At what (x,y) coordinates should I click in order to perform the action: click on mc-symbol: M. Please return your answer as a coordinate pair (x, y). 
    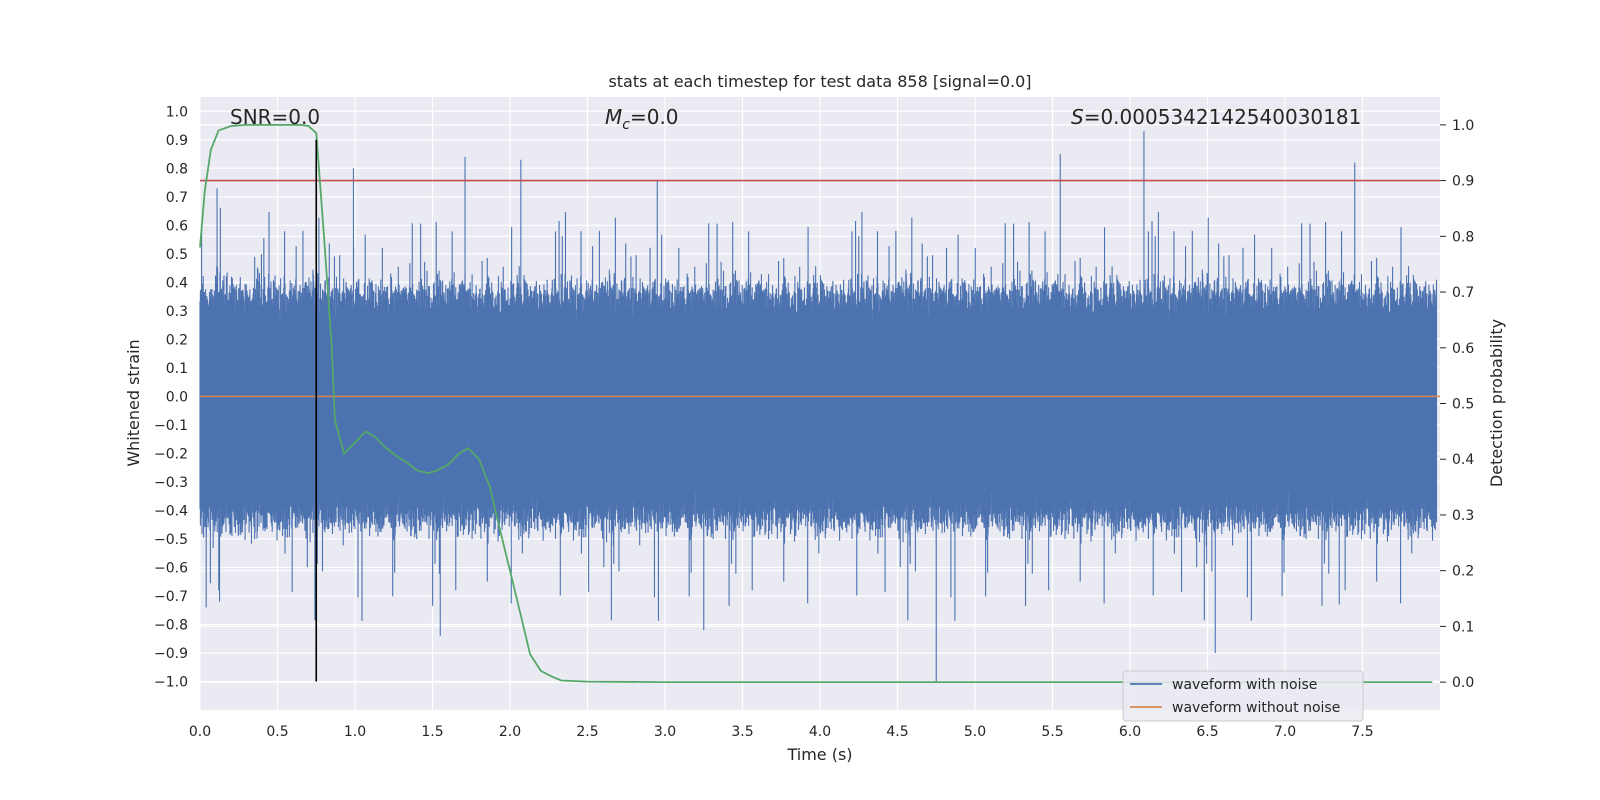
    Looking at the image, I should click on (613, 117).